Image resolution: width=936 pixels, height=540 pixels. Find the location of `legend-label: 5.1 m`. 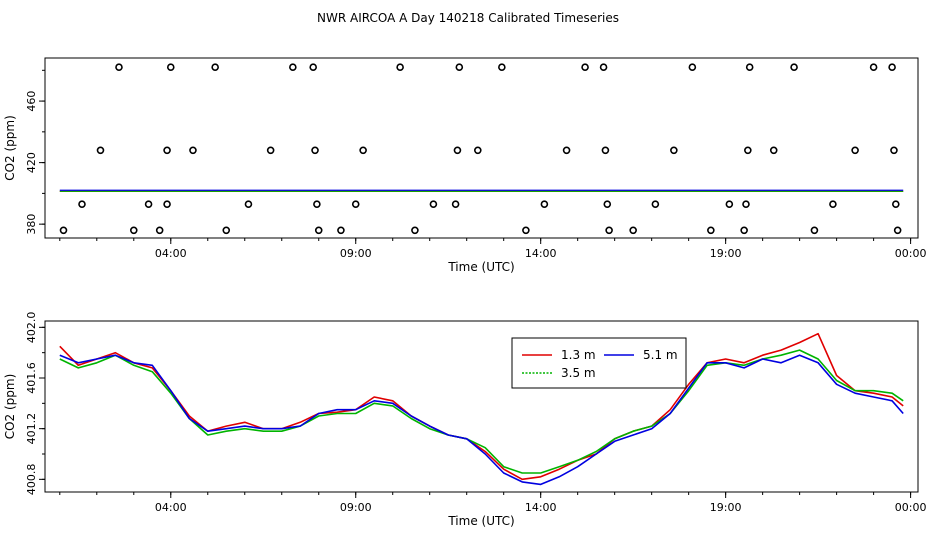

legend-label: 5.1 m is located at coordinates (660, 355).